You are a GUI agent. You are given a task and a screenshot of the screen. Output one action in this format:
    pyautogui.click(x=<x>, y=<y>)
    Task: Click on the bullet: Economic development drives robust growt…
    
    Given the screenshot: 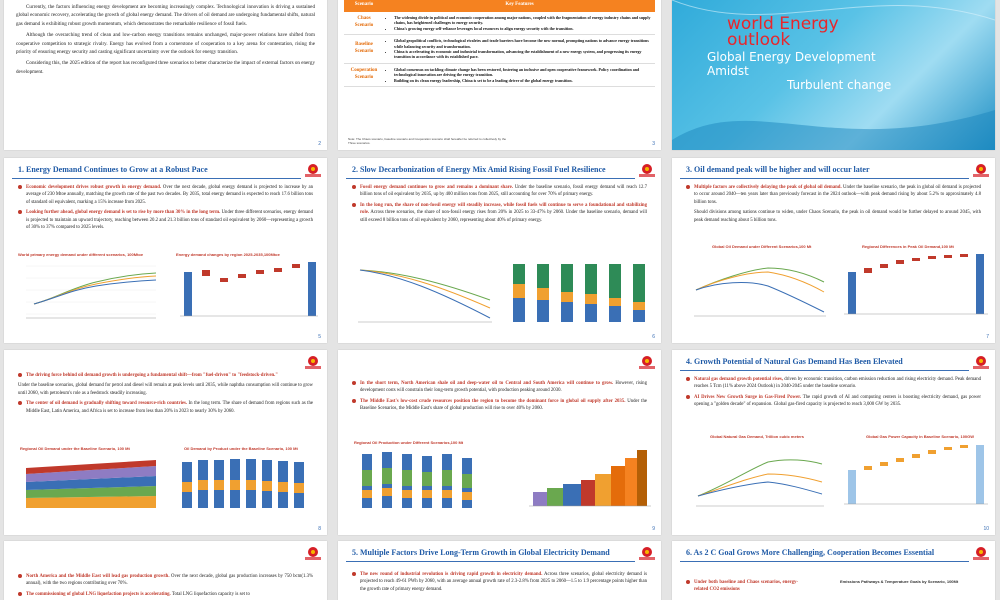 What is the action you would take?
    pyautogui.click(x=165, y=195)
    